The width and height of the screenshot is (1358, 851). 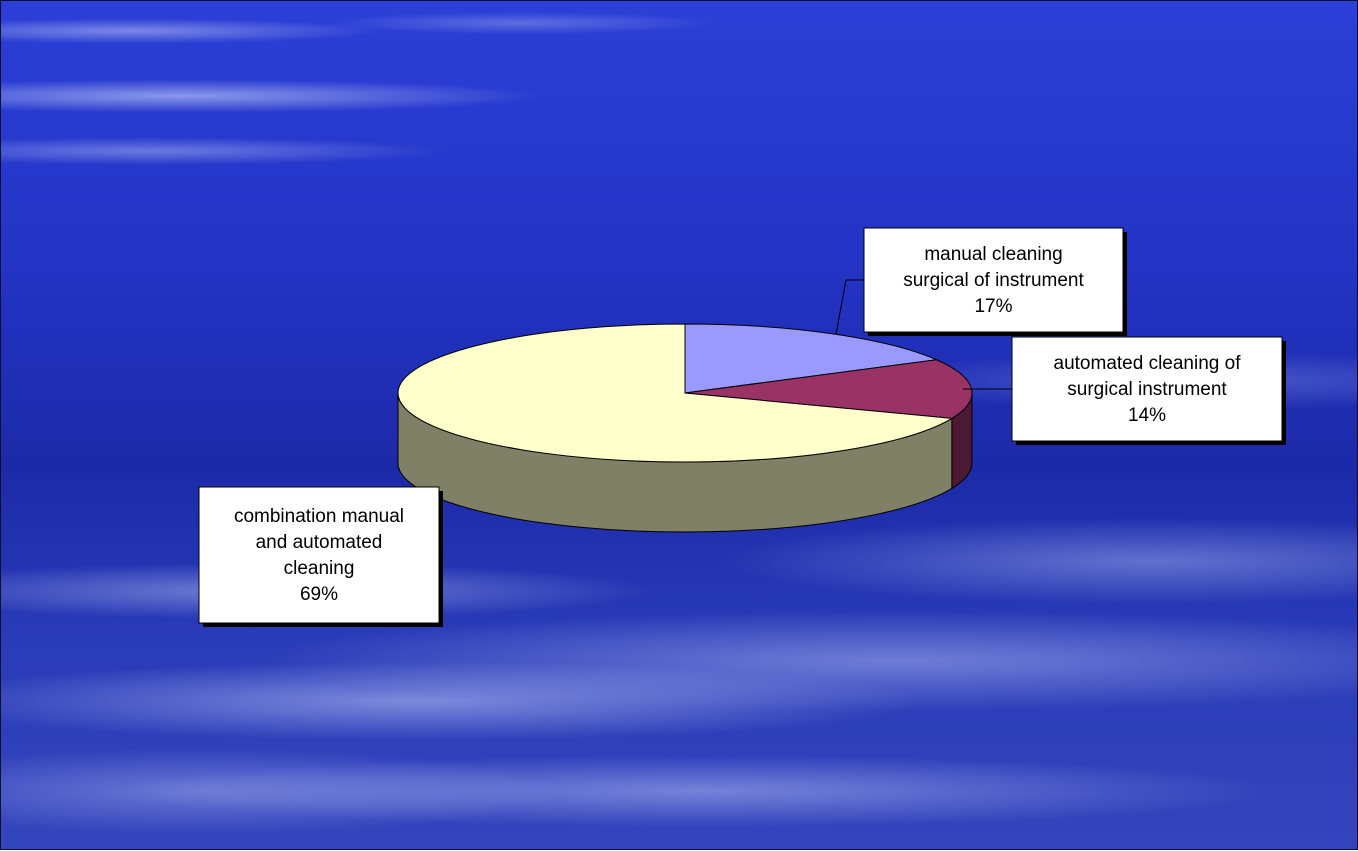 I want to click on data-label: manual cleaning surgical of instrument 17%, so click(x=995, y=281).